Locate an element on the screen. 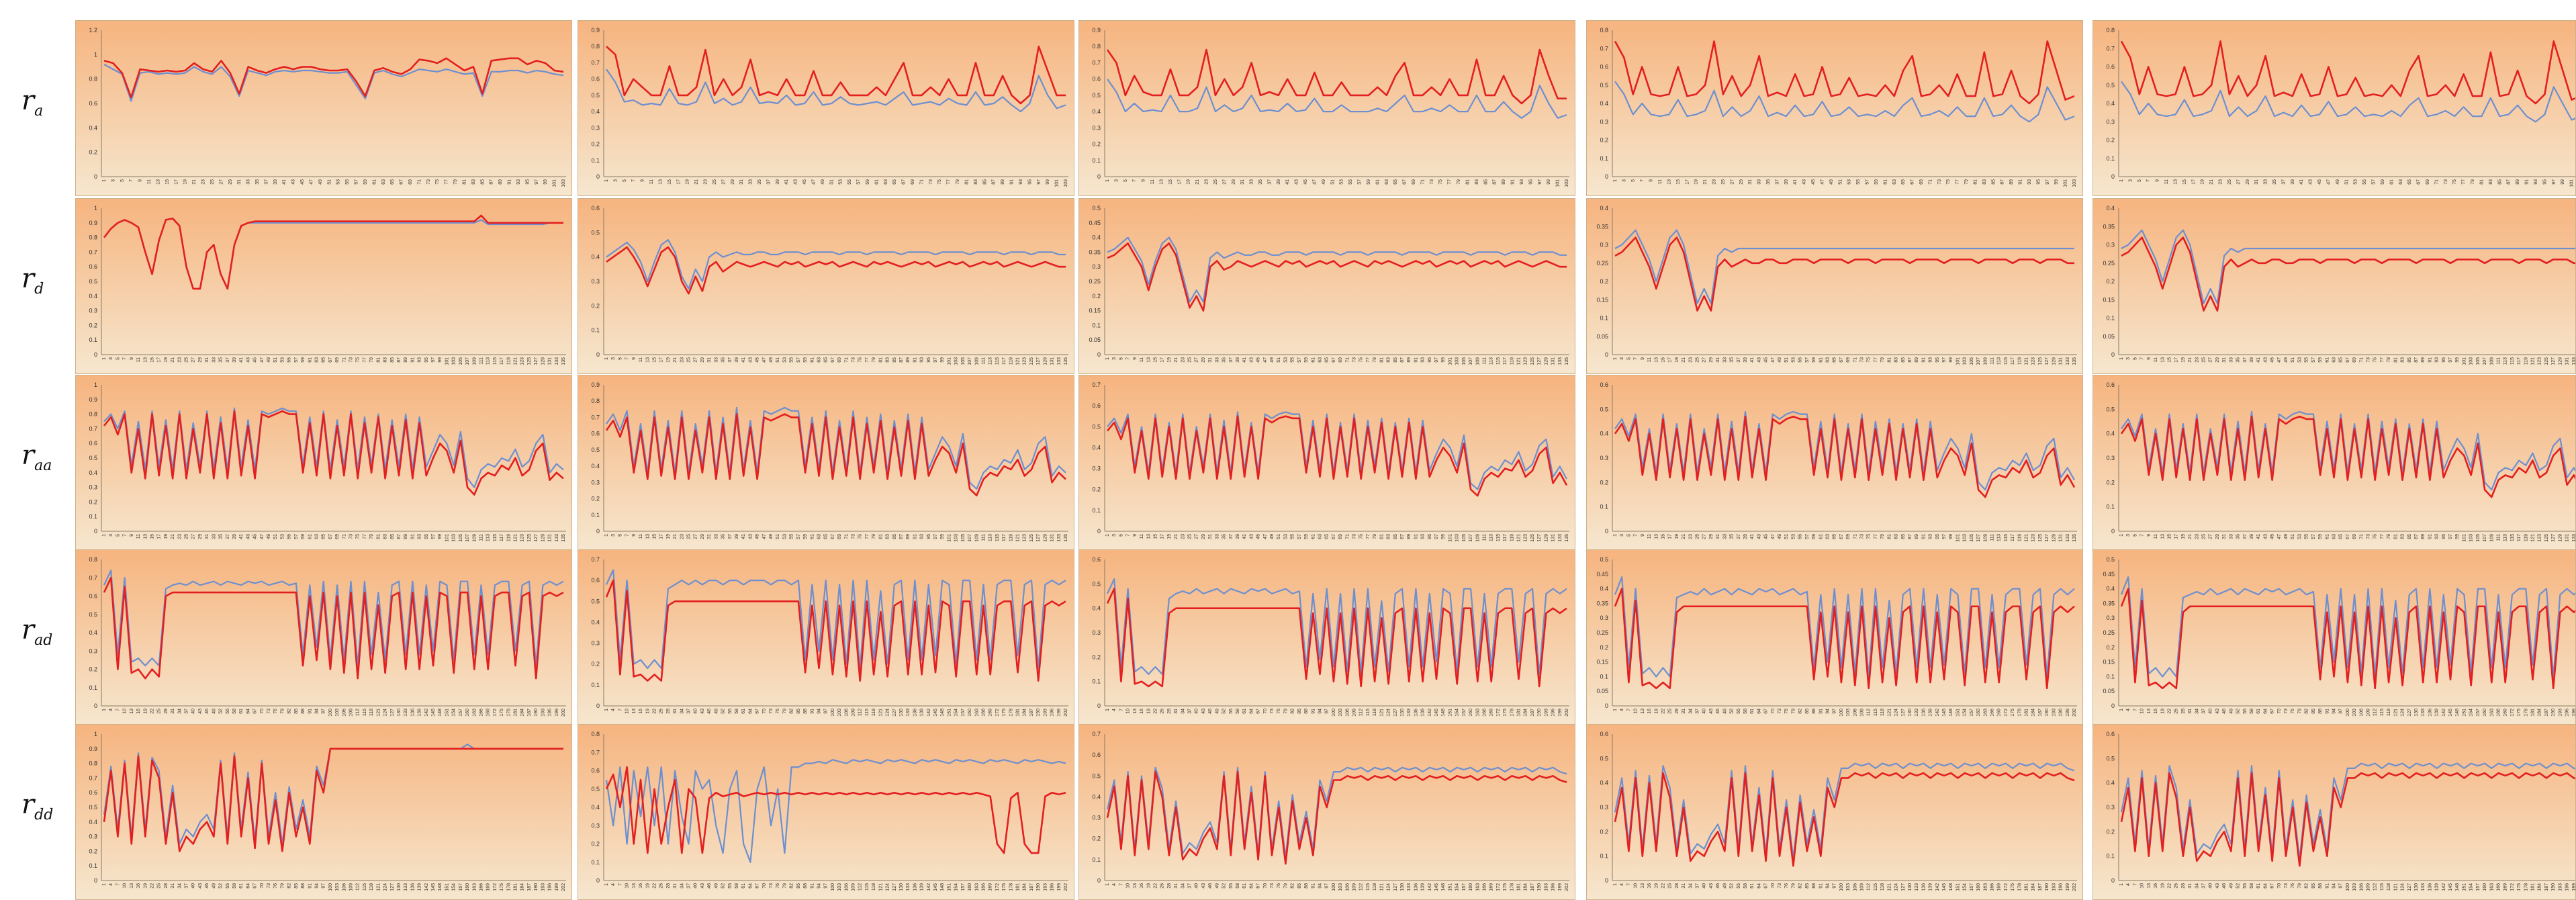 The image size is (2576, 900). x-tick-label: 47 is located at coordinates (1773, 360).